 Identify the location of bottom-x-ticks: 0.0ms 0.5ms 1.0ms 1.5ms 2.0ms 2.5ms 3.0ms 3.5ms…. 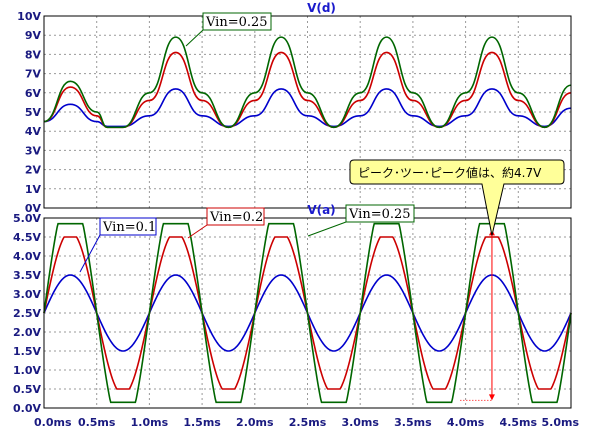
(306, 422).